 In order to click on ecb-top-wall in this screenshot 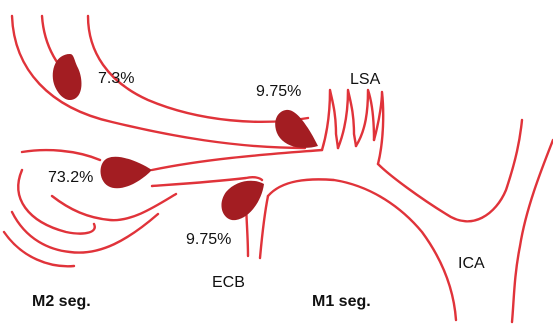, I will do `click(207, 181)`.